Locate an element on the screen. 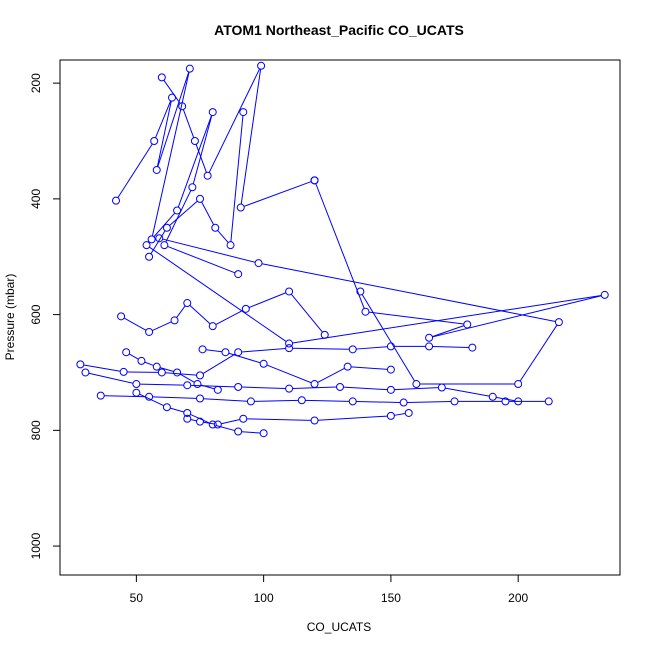 This screenshot has height=650, width=650. x-tick-label: 150 is located at coordinates (391, 598).